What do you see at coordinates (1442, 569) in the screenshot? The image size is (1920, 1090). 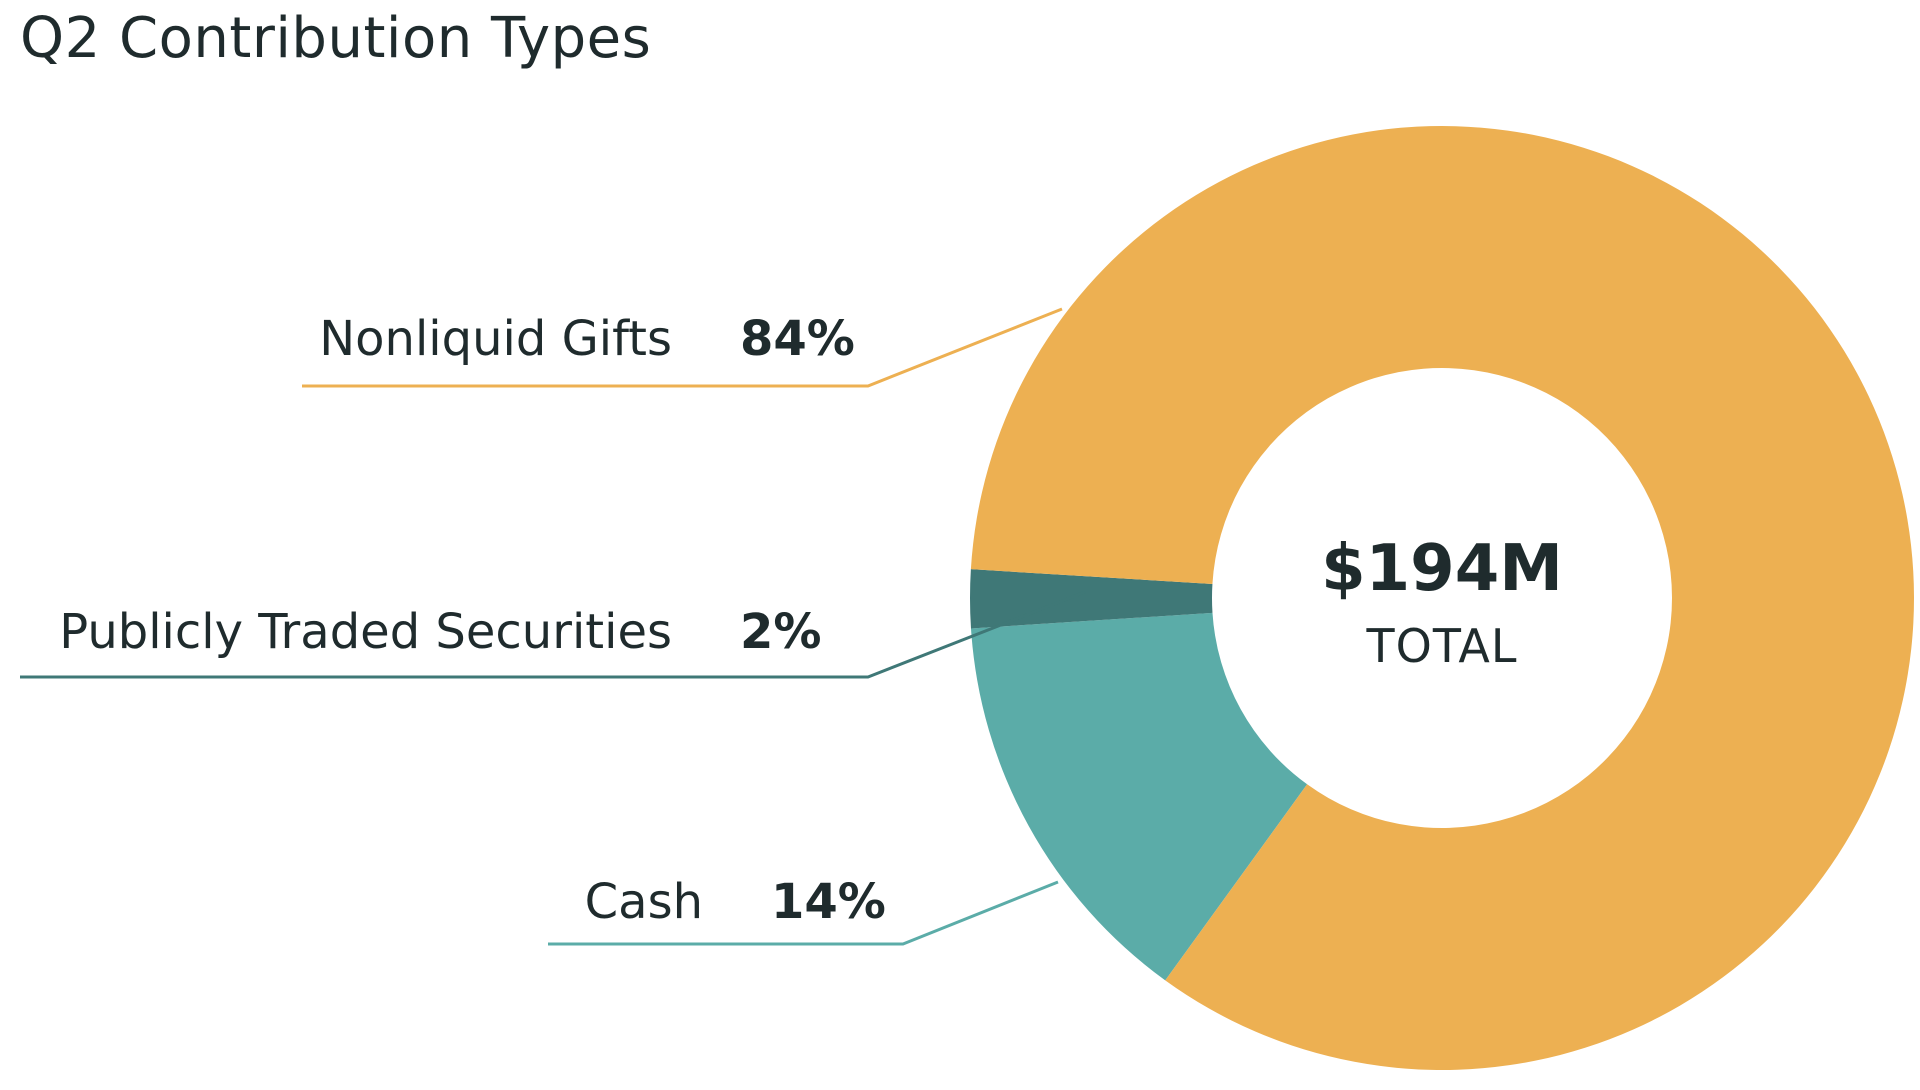 I see `total-value: $194M` at bounding box center [1442, 569].